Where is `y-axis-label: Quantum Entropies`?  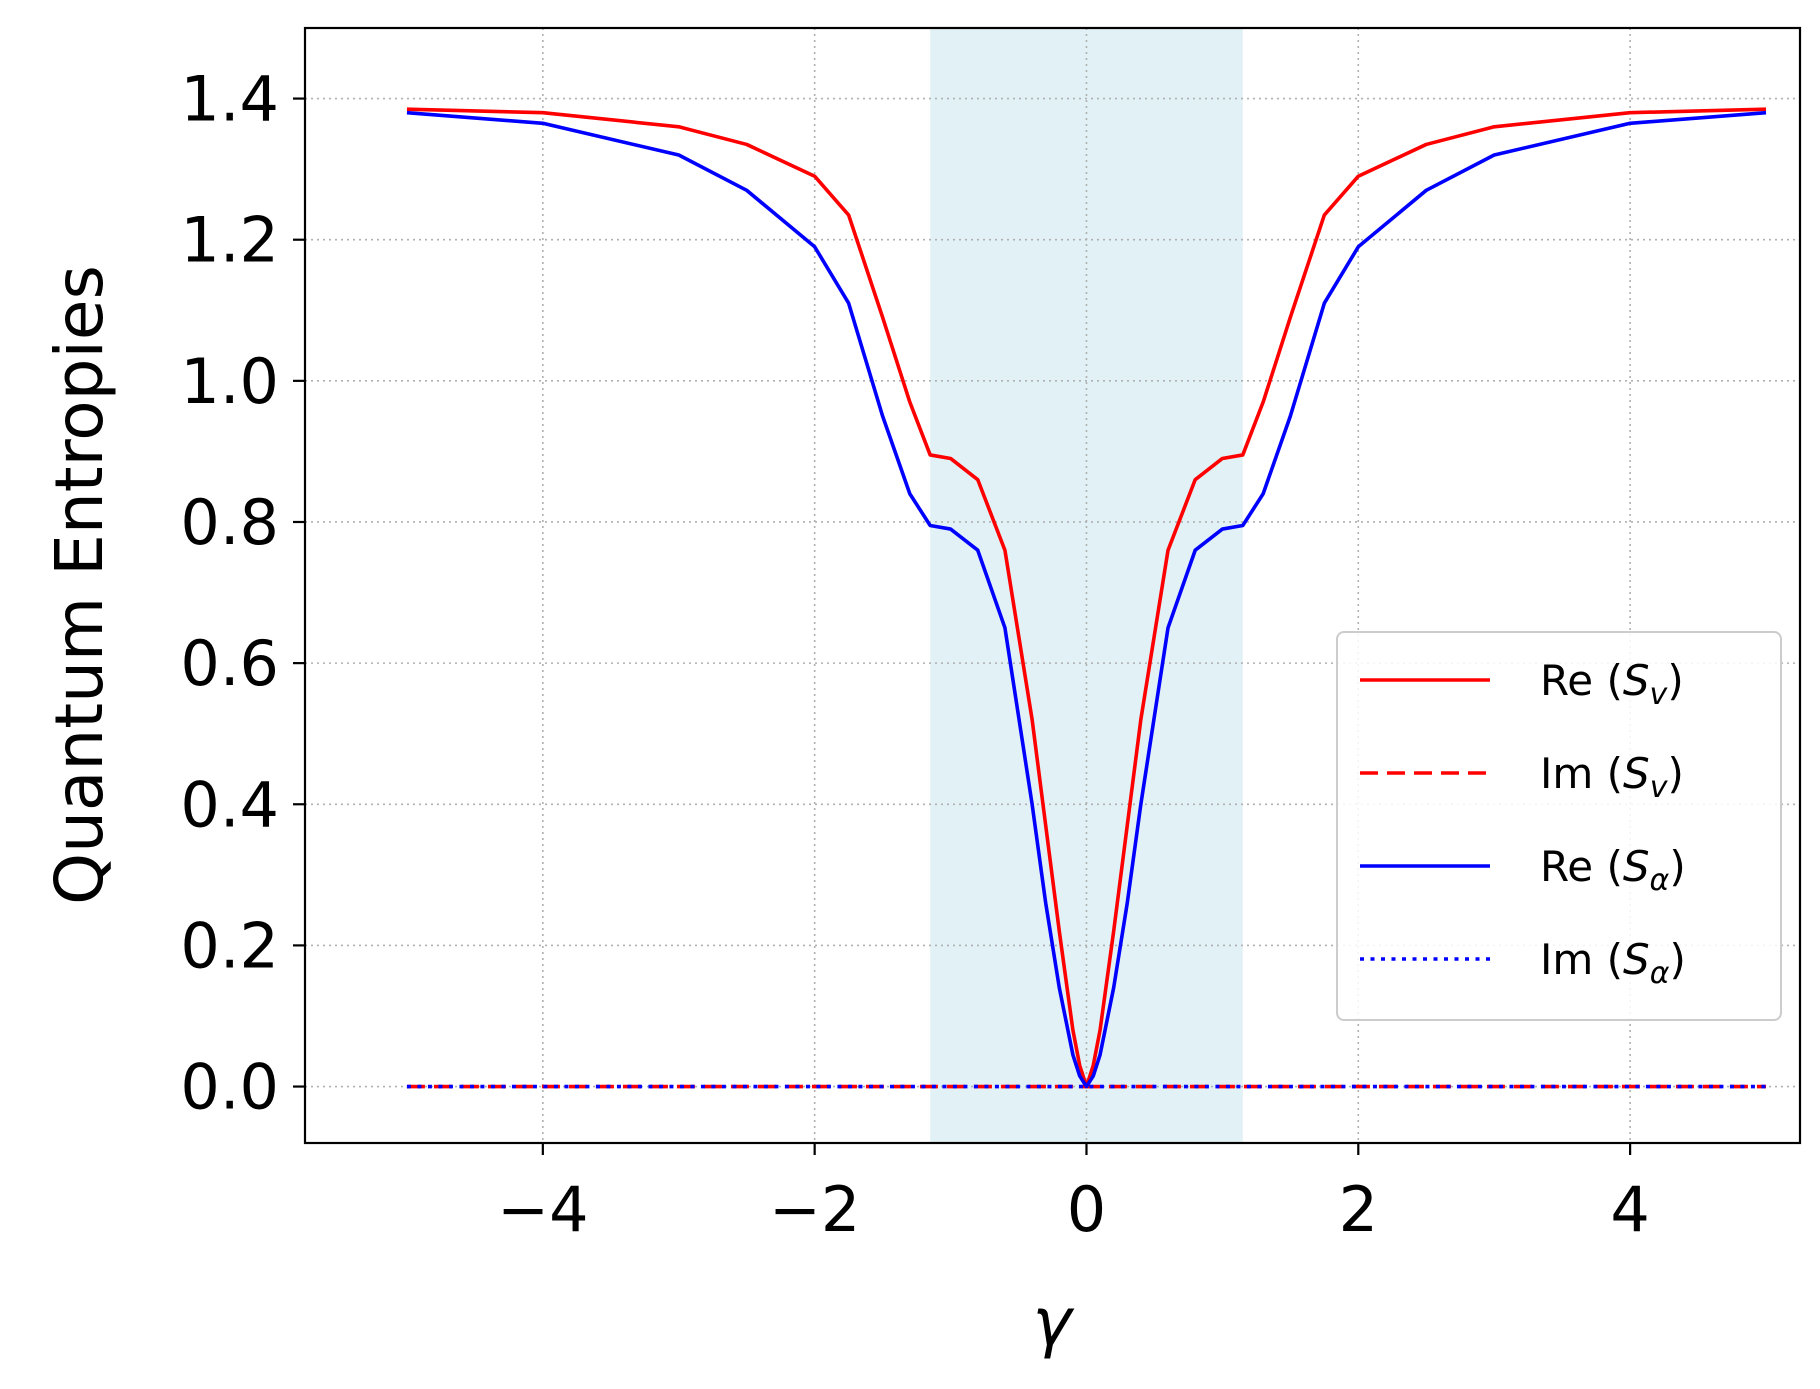 y-axis-label: Quantum Entropies is located at coordinates (79, 585).